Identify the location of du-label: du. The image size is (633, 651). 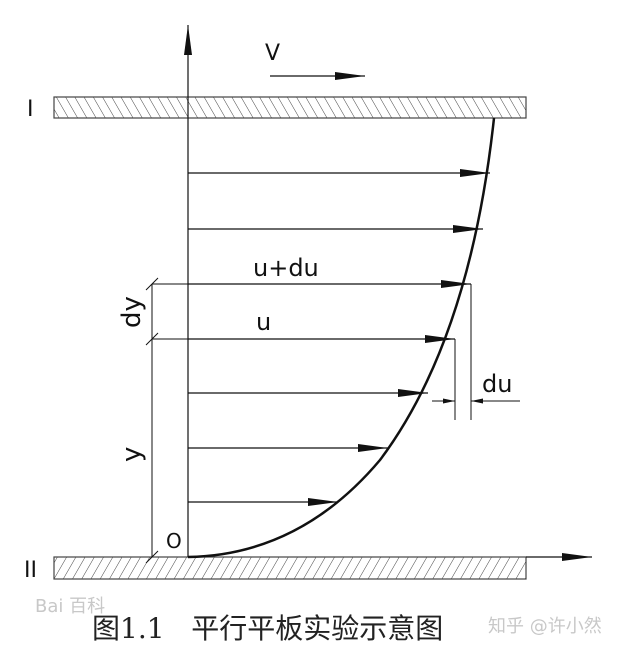
(497, 384).